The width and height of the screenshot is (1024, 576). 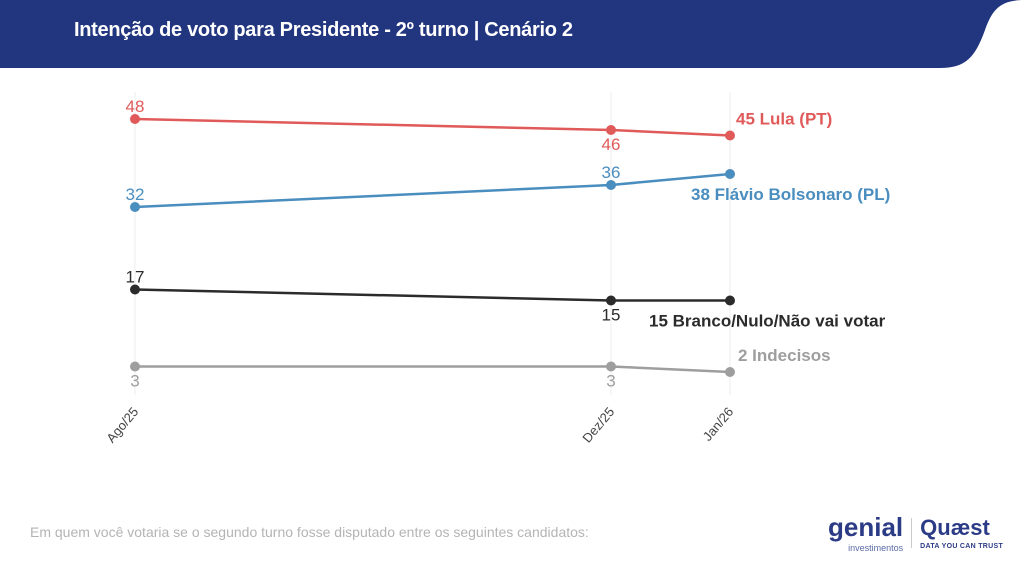 I want to click on data-label: 15, so click(x=611, y=315).